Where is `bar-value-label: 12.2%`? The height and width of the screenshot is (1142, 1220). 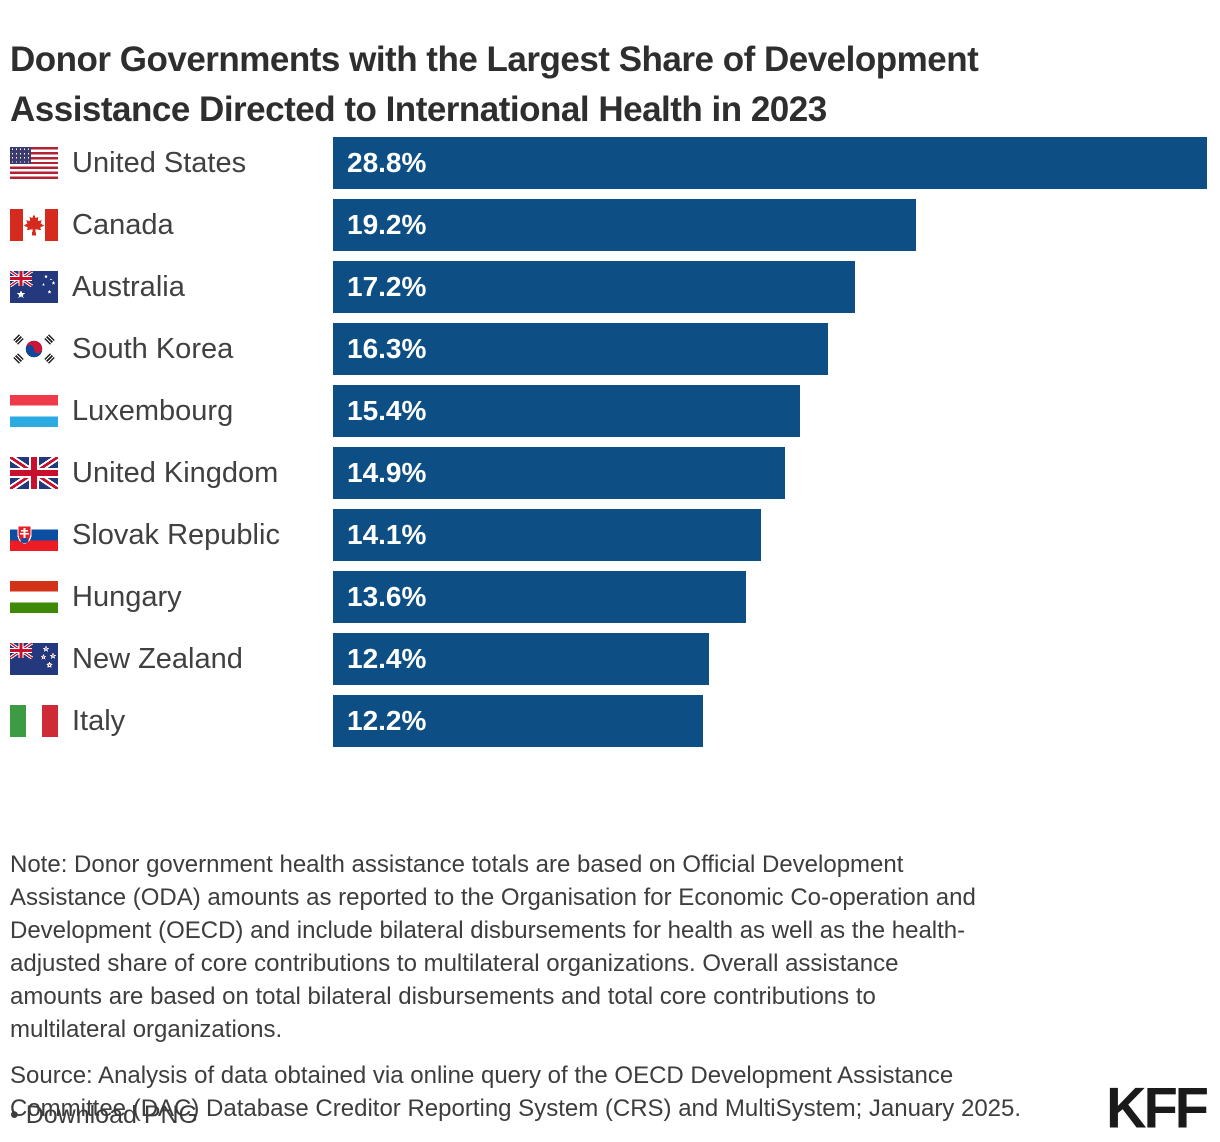
bar-value-label: 12.2% is located at coordinates (387, 720).